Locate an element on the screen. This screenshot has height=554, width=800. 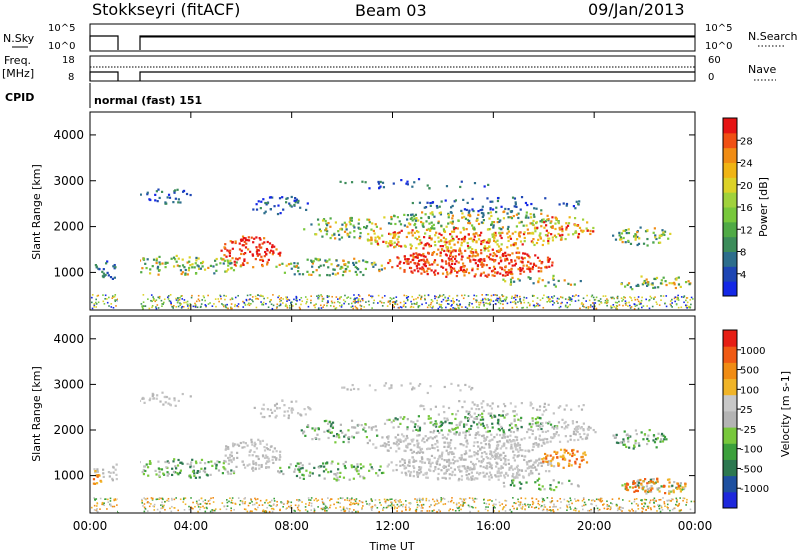
freq-left-label-1: Freq. is located at coordinates (17, 60).